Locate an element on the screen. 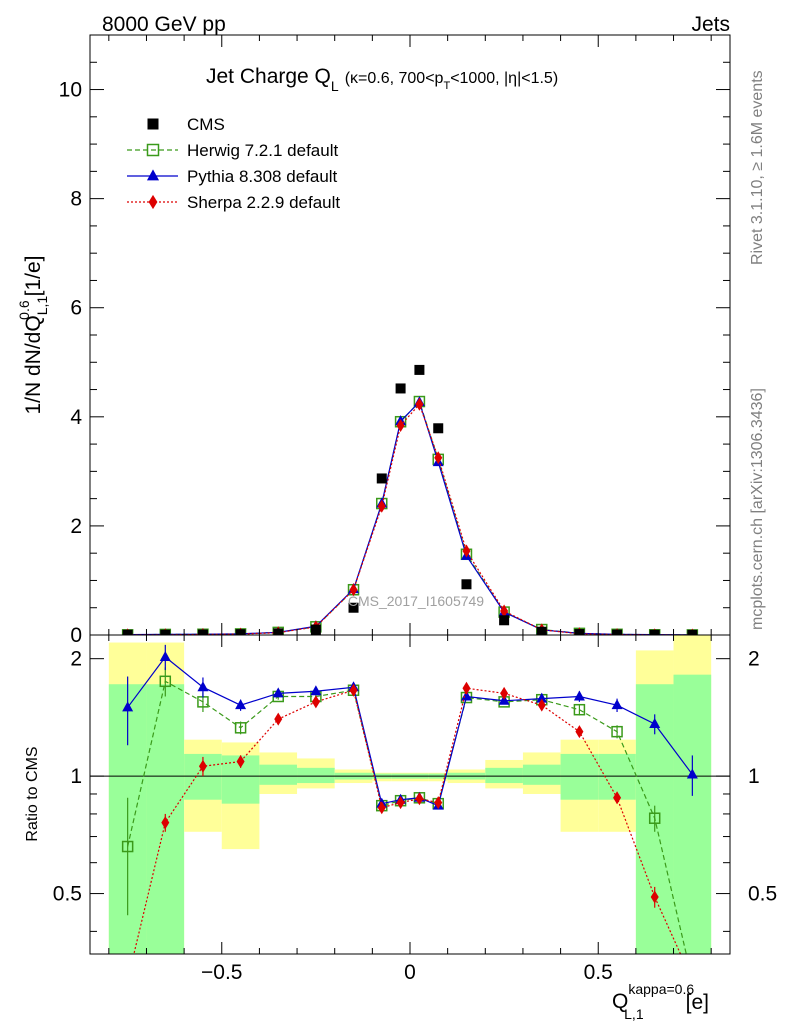 The width and height of the screenshot is (786, 1024). y-axis-label-main: 1/N dN/dQL,10.6[1/e] is located at coordinates (33, 334).